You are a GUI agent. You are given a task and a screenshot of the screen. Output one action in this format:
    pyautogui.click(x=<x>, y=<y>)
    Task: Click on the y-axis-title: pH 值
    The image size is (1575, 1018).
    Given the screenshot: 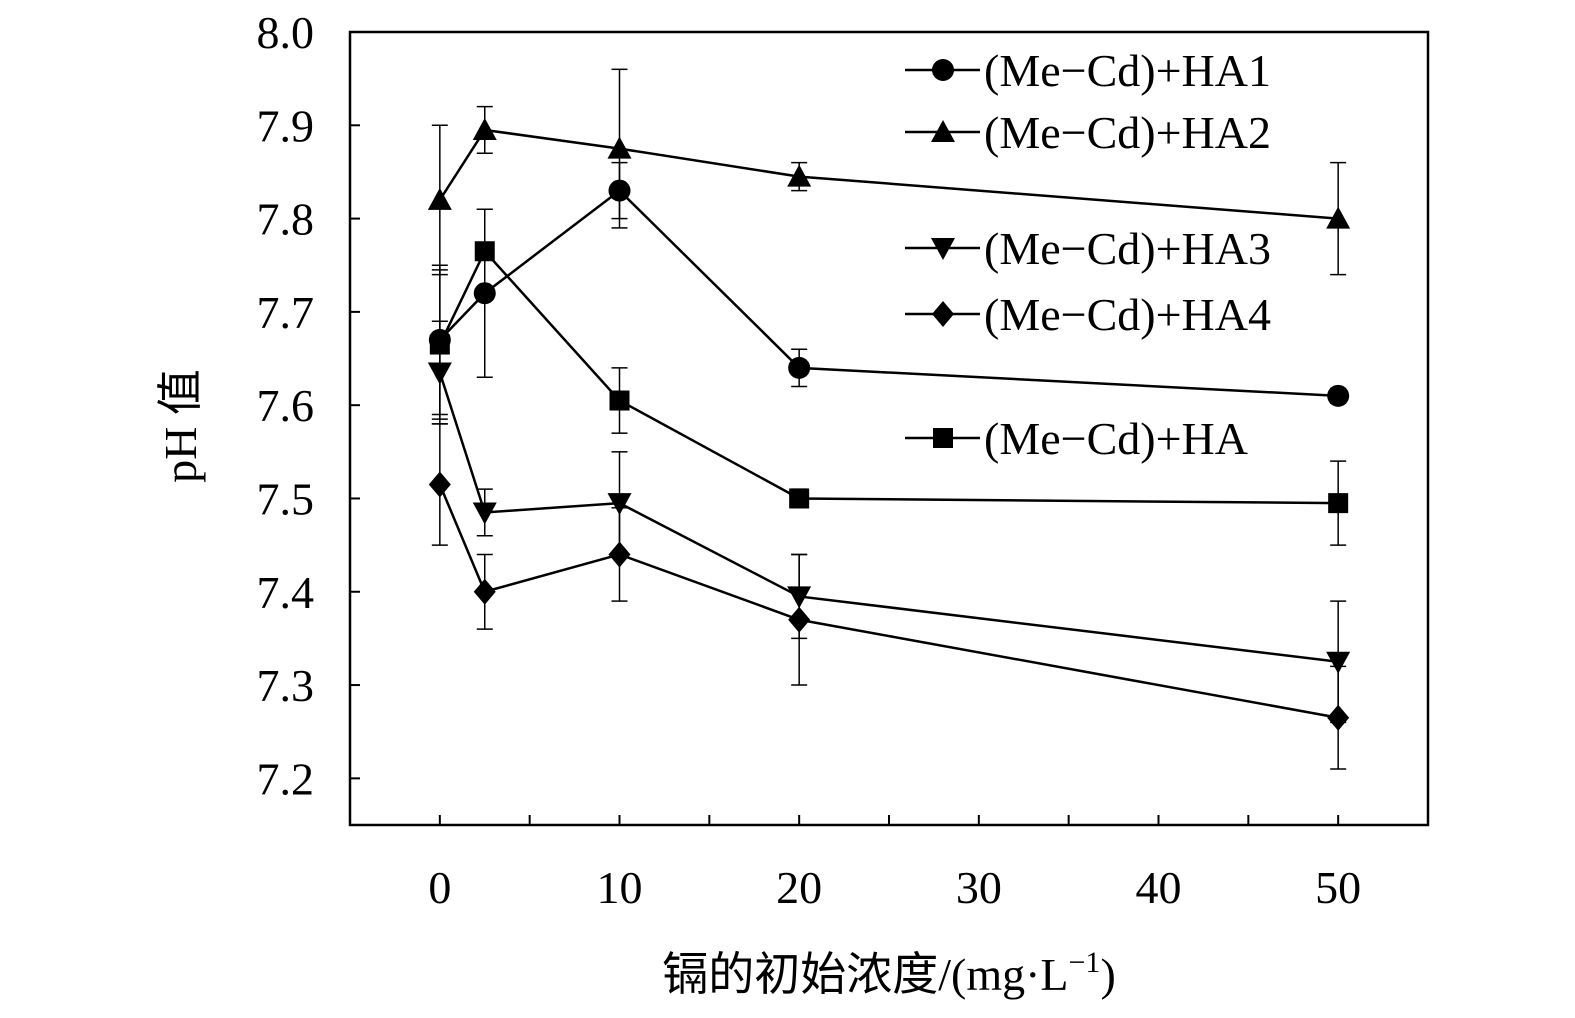 What is the action you would take?
    pyautogui.click(x=180, y=426)
    